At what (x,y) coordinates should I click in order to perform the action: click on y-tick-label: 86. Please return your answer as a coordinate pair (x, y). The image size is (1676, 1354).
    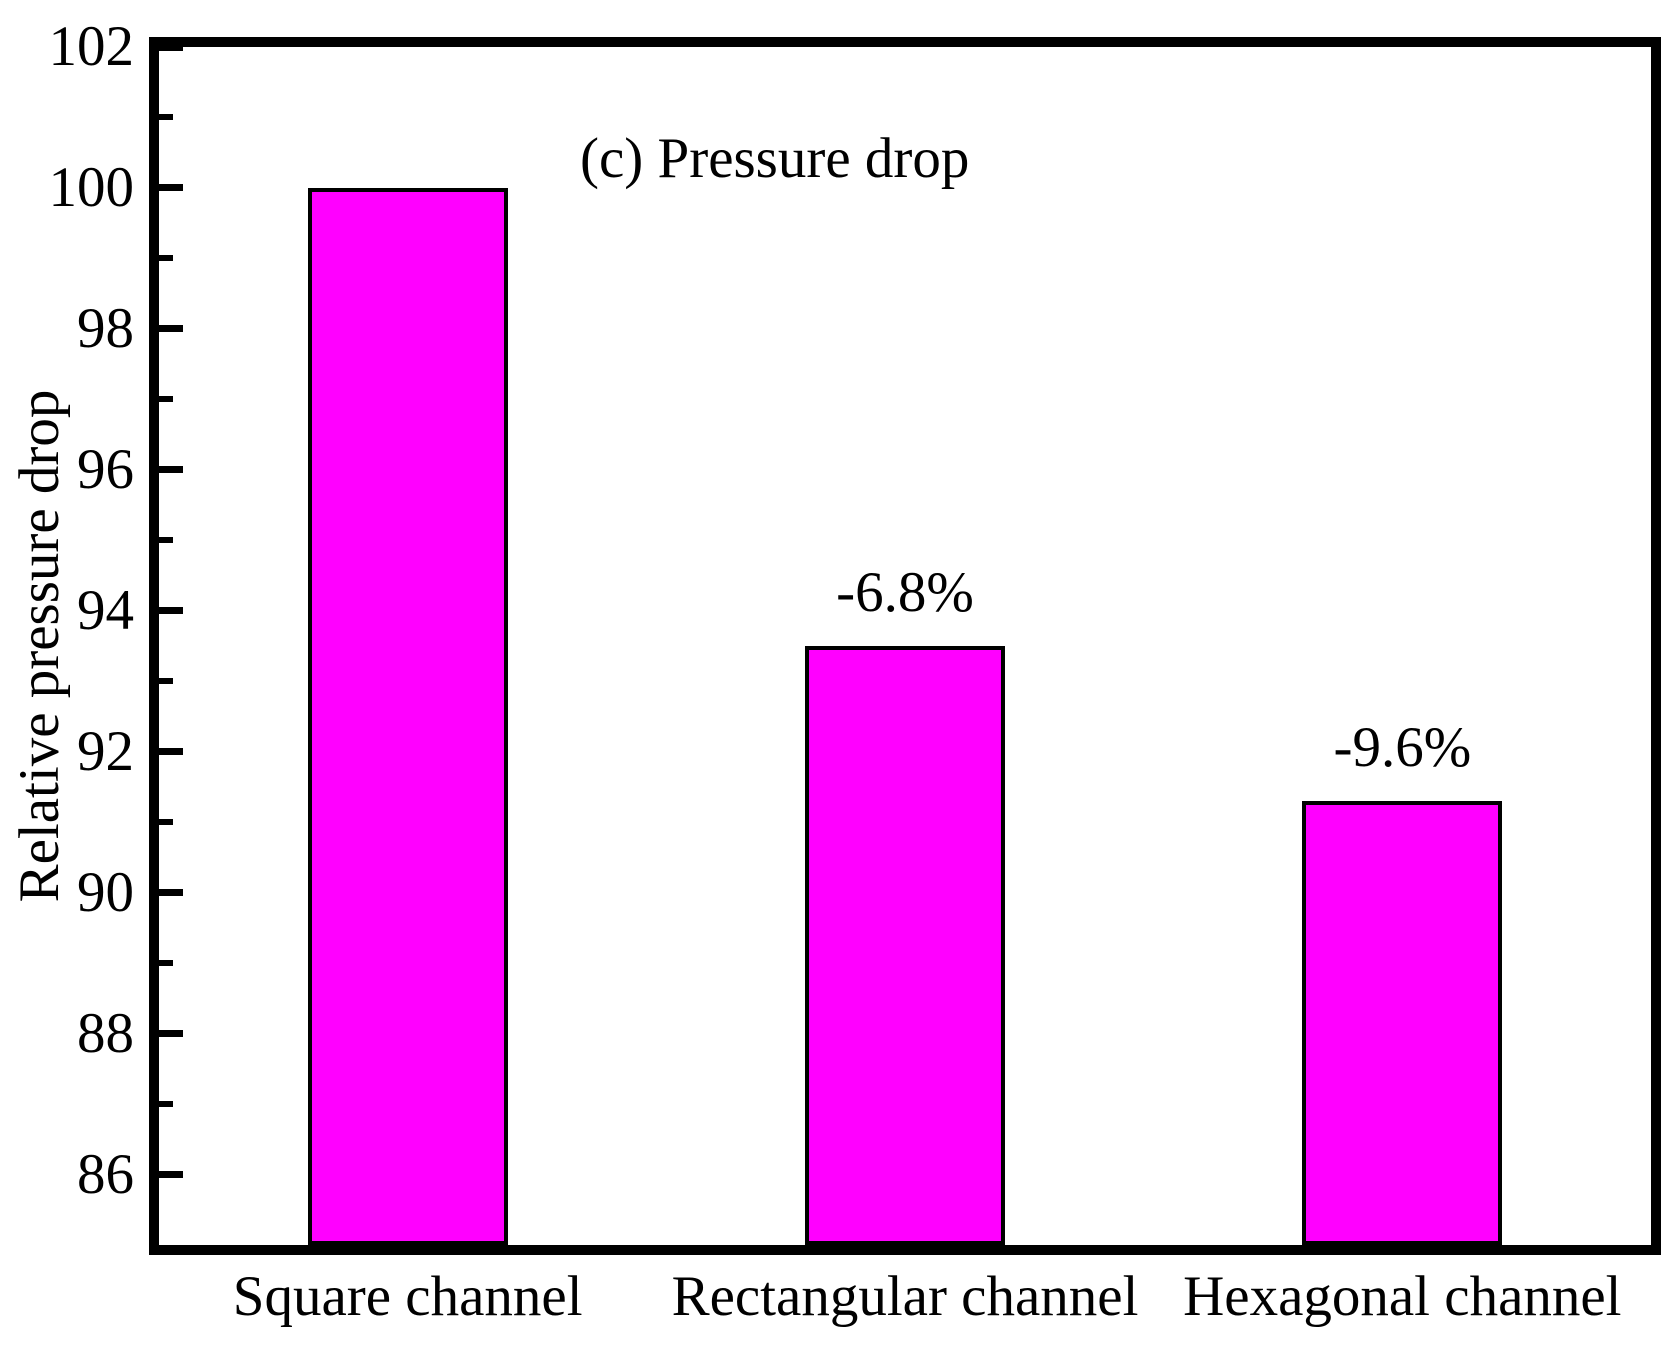
    Looking at the image, I should click on (105, 1174).